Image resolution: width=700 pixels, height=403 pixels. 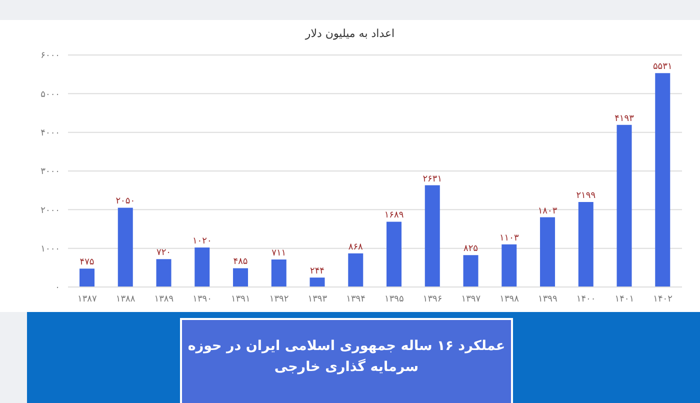 I want to click on y-tick-label: ۴۰۰۰, so click(x=50, y=133).